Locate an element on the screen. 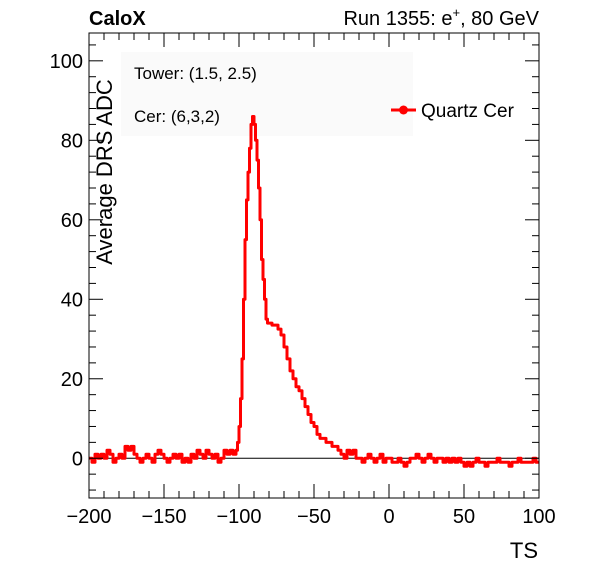 The width and height of the screenshot is (596, 572). y-tick-label: 80 is located at coordinates (72, 141).